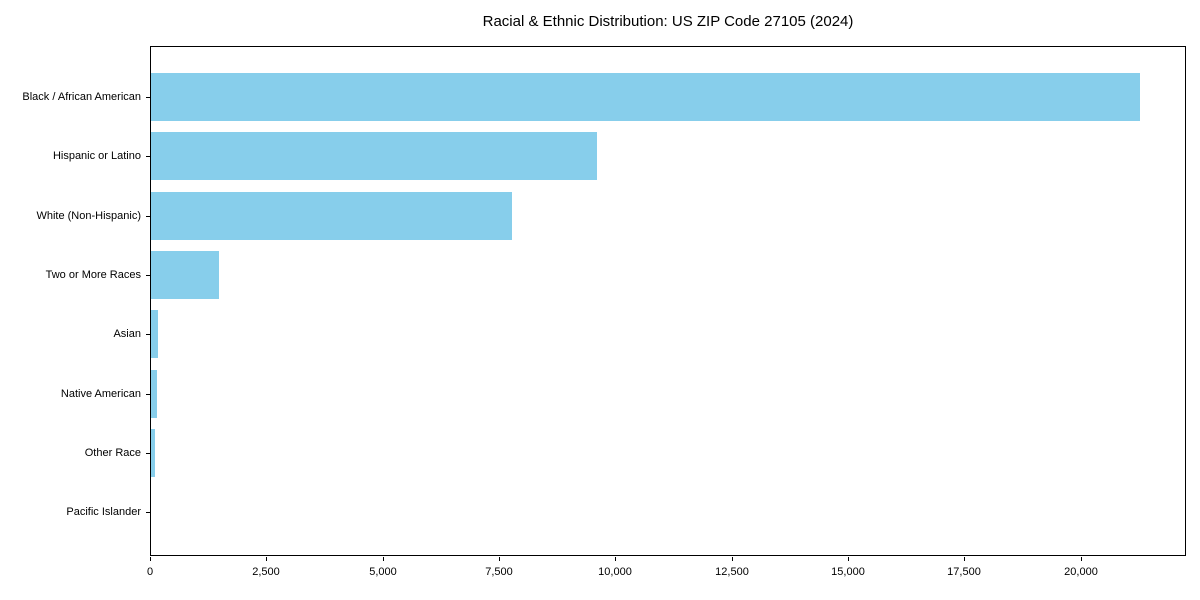  What do you see at coordinates (100, 393) in the screenshot?
I see `y-tick-label-native-american: Native American` at bounding box center [100, 393].